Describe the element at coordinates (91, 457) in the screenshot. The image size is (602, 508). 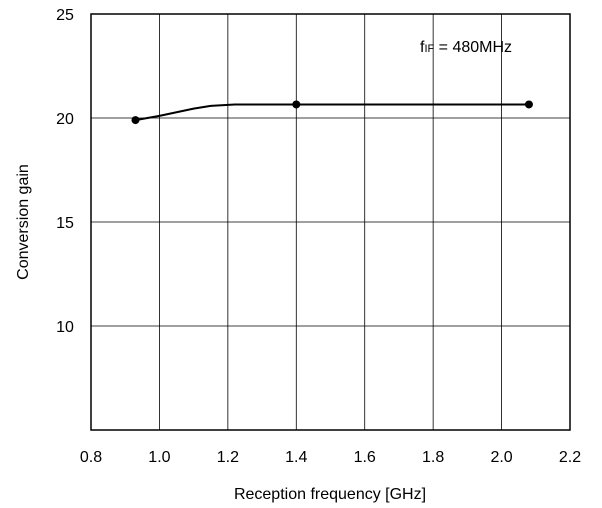
I see `x-tick-label: 0.8` at that location.